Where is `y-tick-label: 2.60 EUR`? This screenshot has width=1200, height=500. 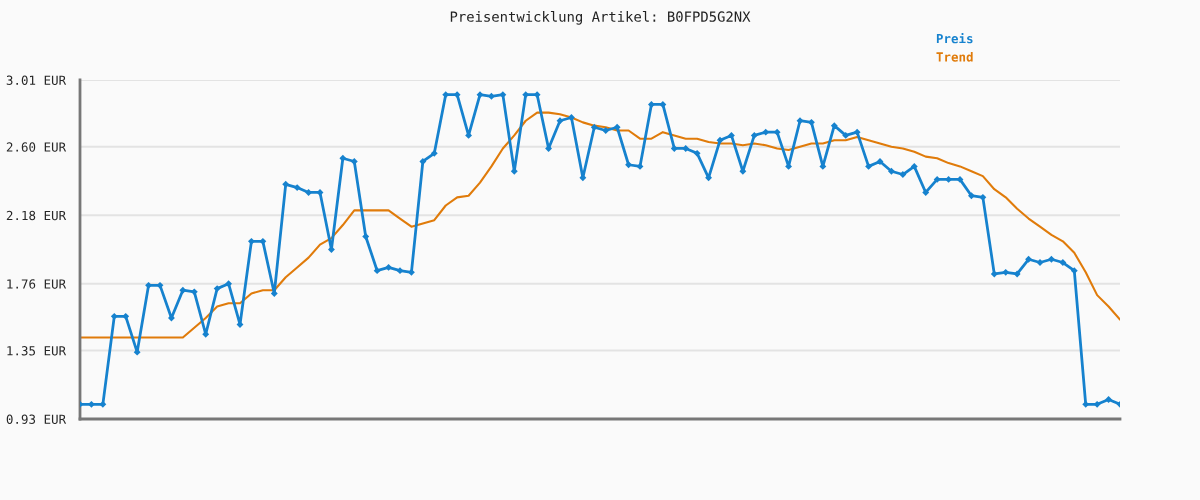
y-tick-label: 2.60 EUR is located at coordinates (36, 147).